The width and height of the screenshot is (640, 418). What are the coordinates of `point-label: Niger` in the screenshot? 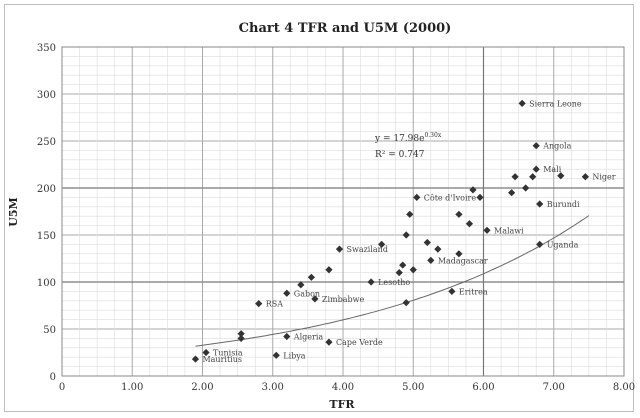 It's located at (603, 177).